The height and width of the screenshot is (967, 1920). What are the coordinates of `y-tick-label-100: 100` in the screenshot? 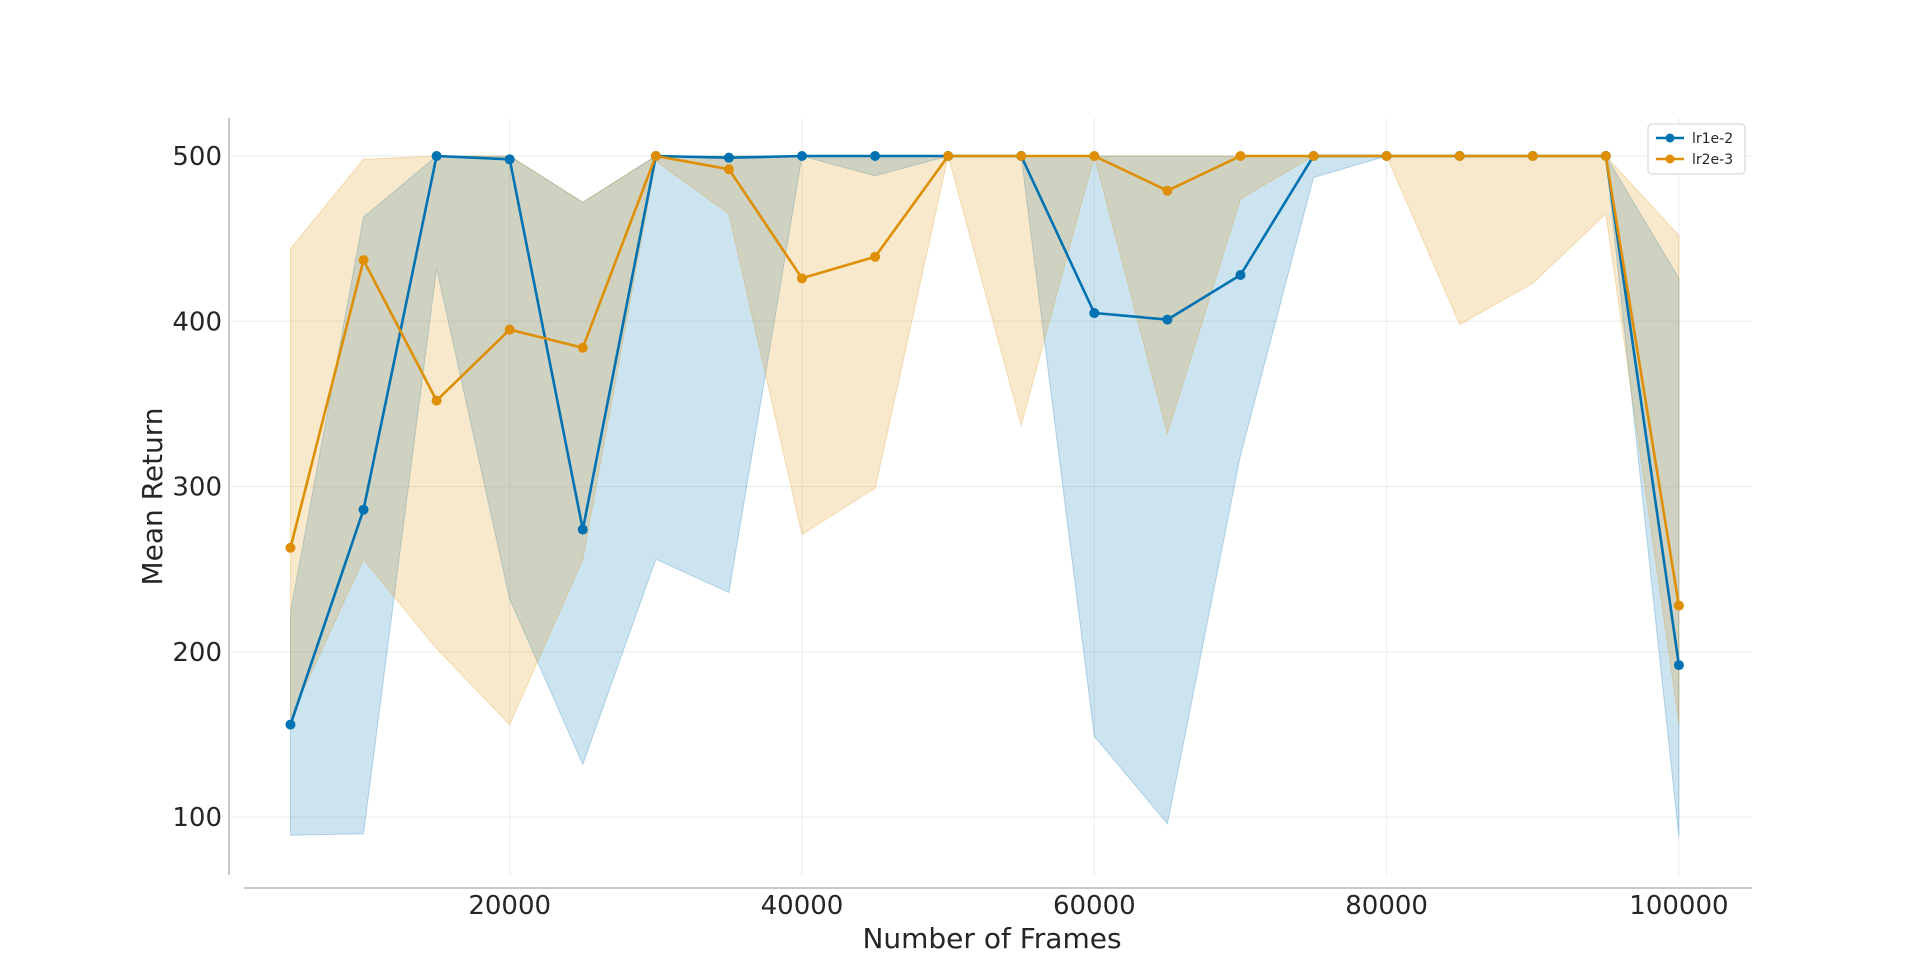 It's located at (197, 818).